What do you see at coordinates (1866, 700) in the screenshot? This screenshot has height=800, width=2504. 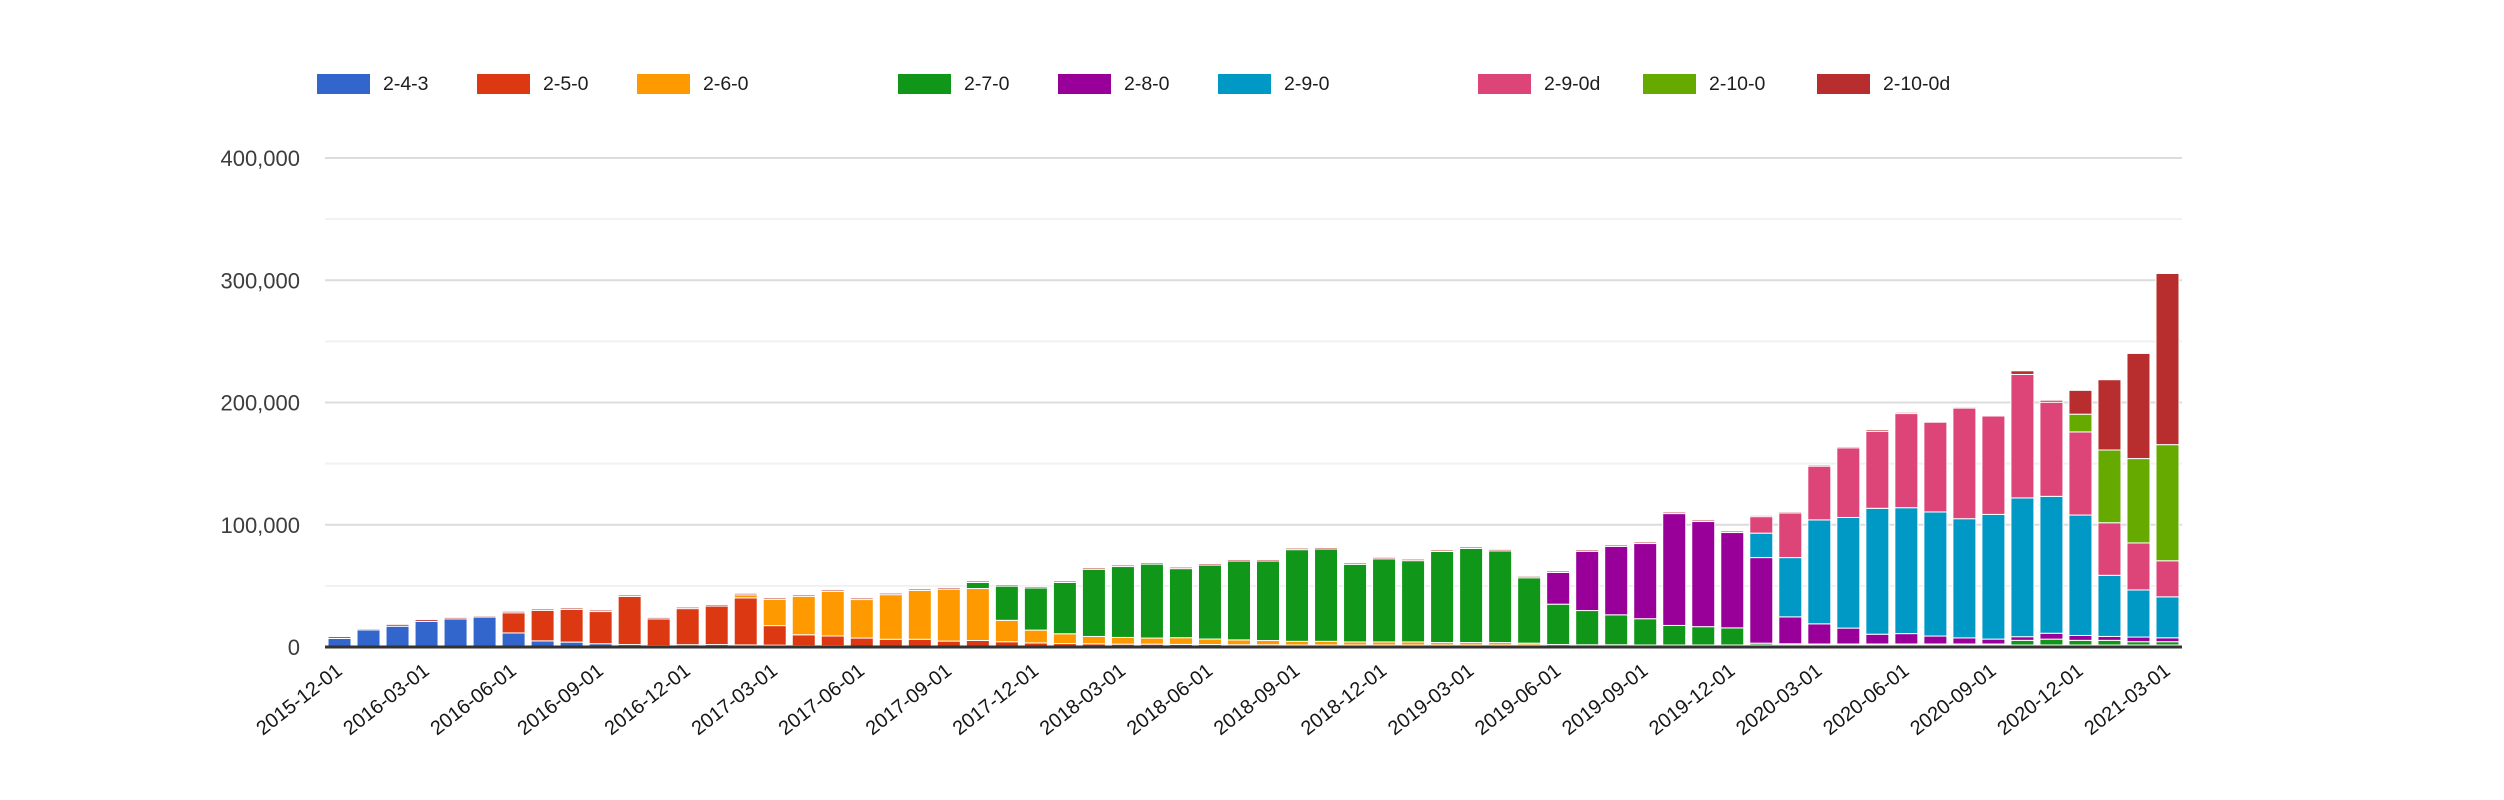 I see `x-axis-label: 2020-06-01` at bounding box center [1866, 700].